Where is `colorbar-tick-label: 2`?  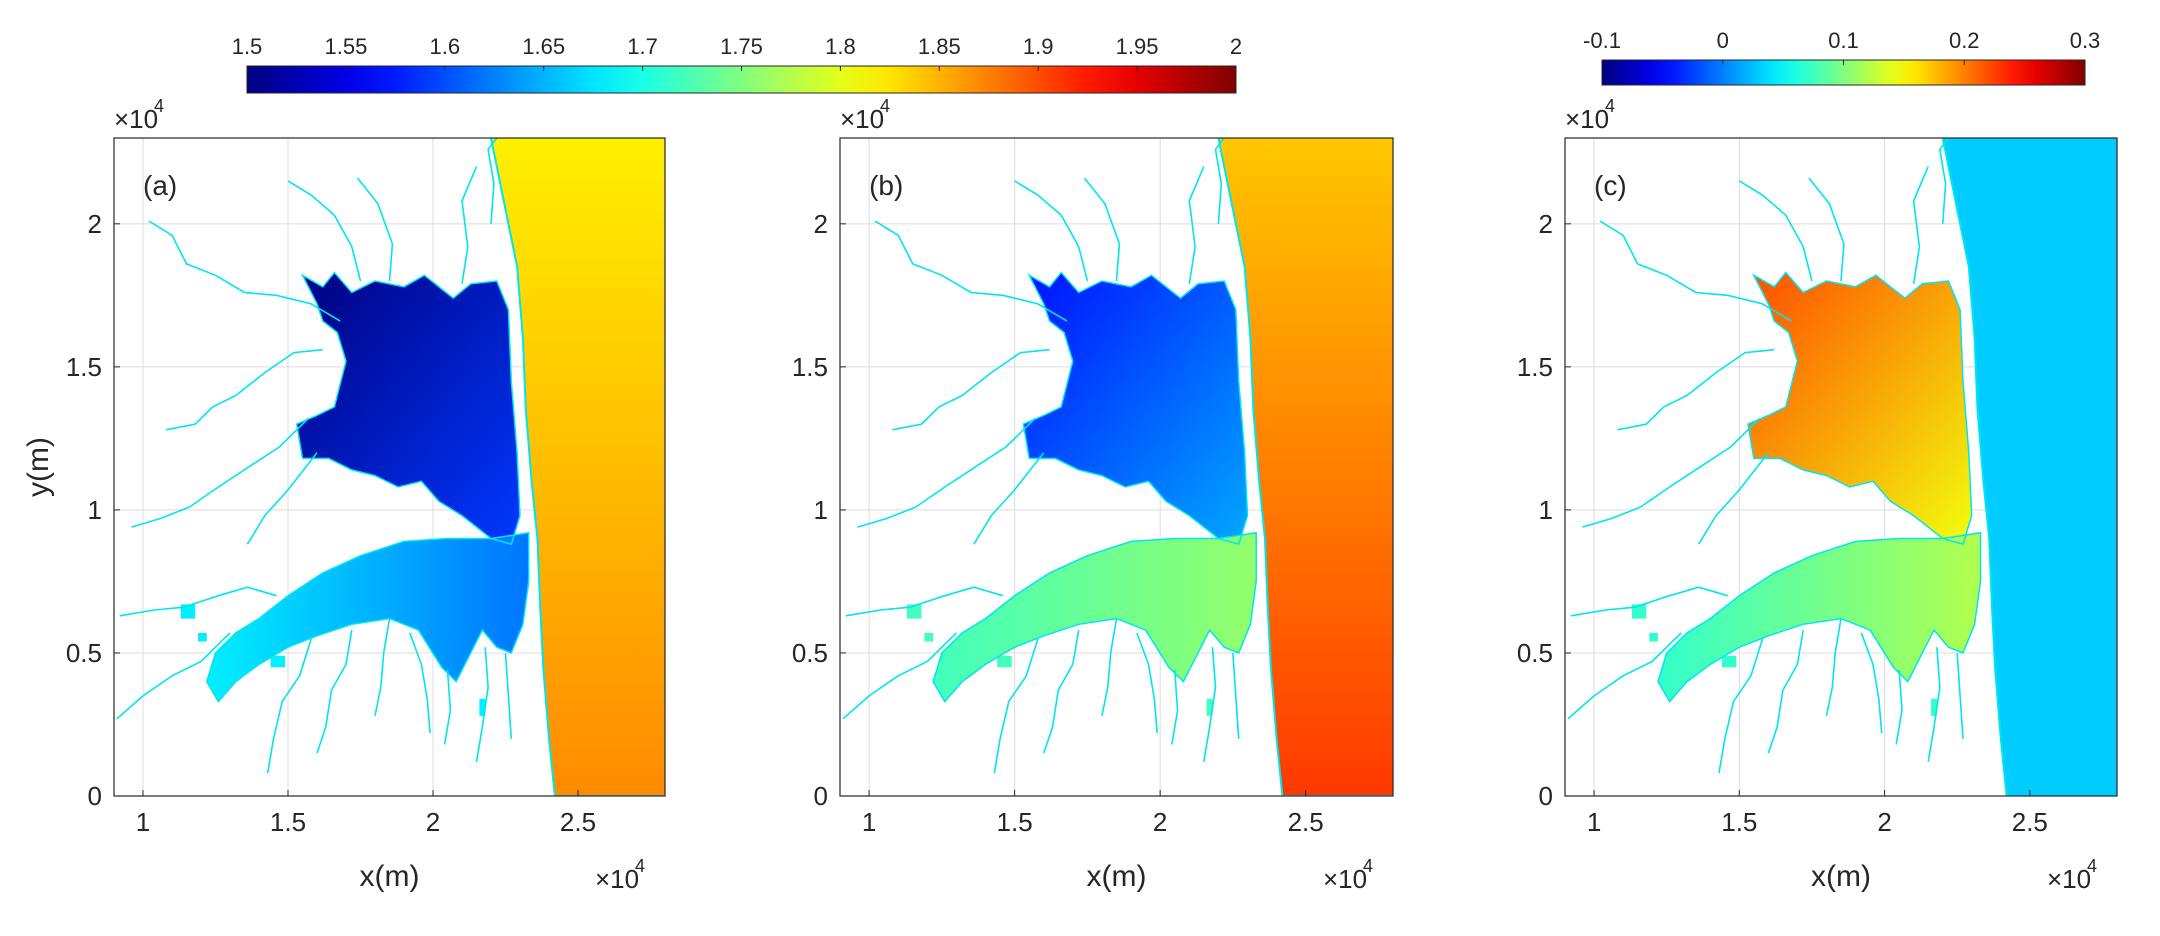
colorbar-tick-label: 2 is located at coordinates (1236, 46).